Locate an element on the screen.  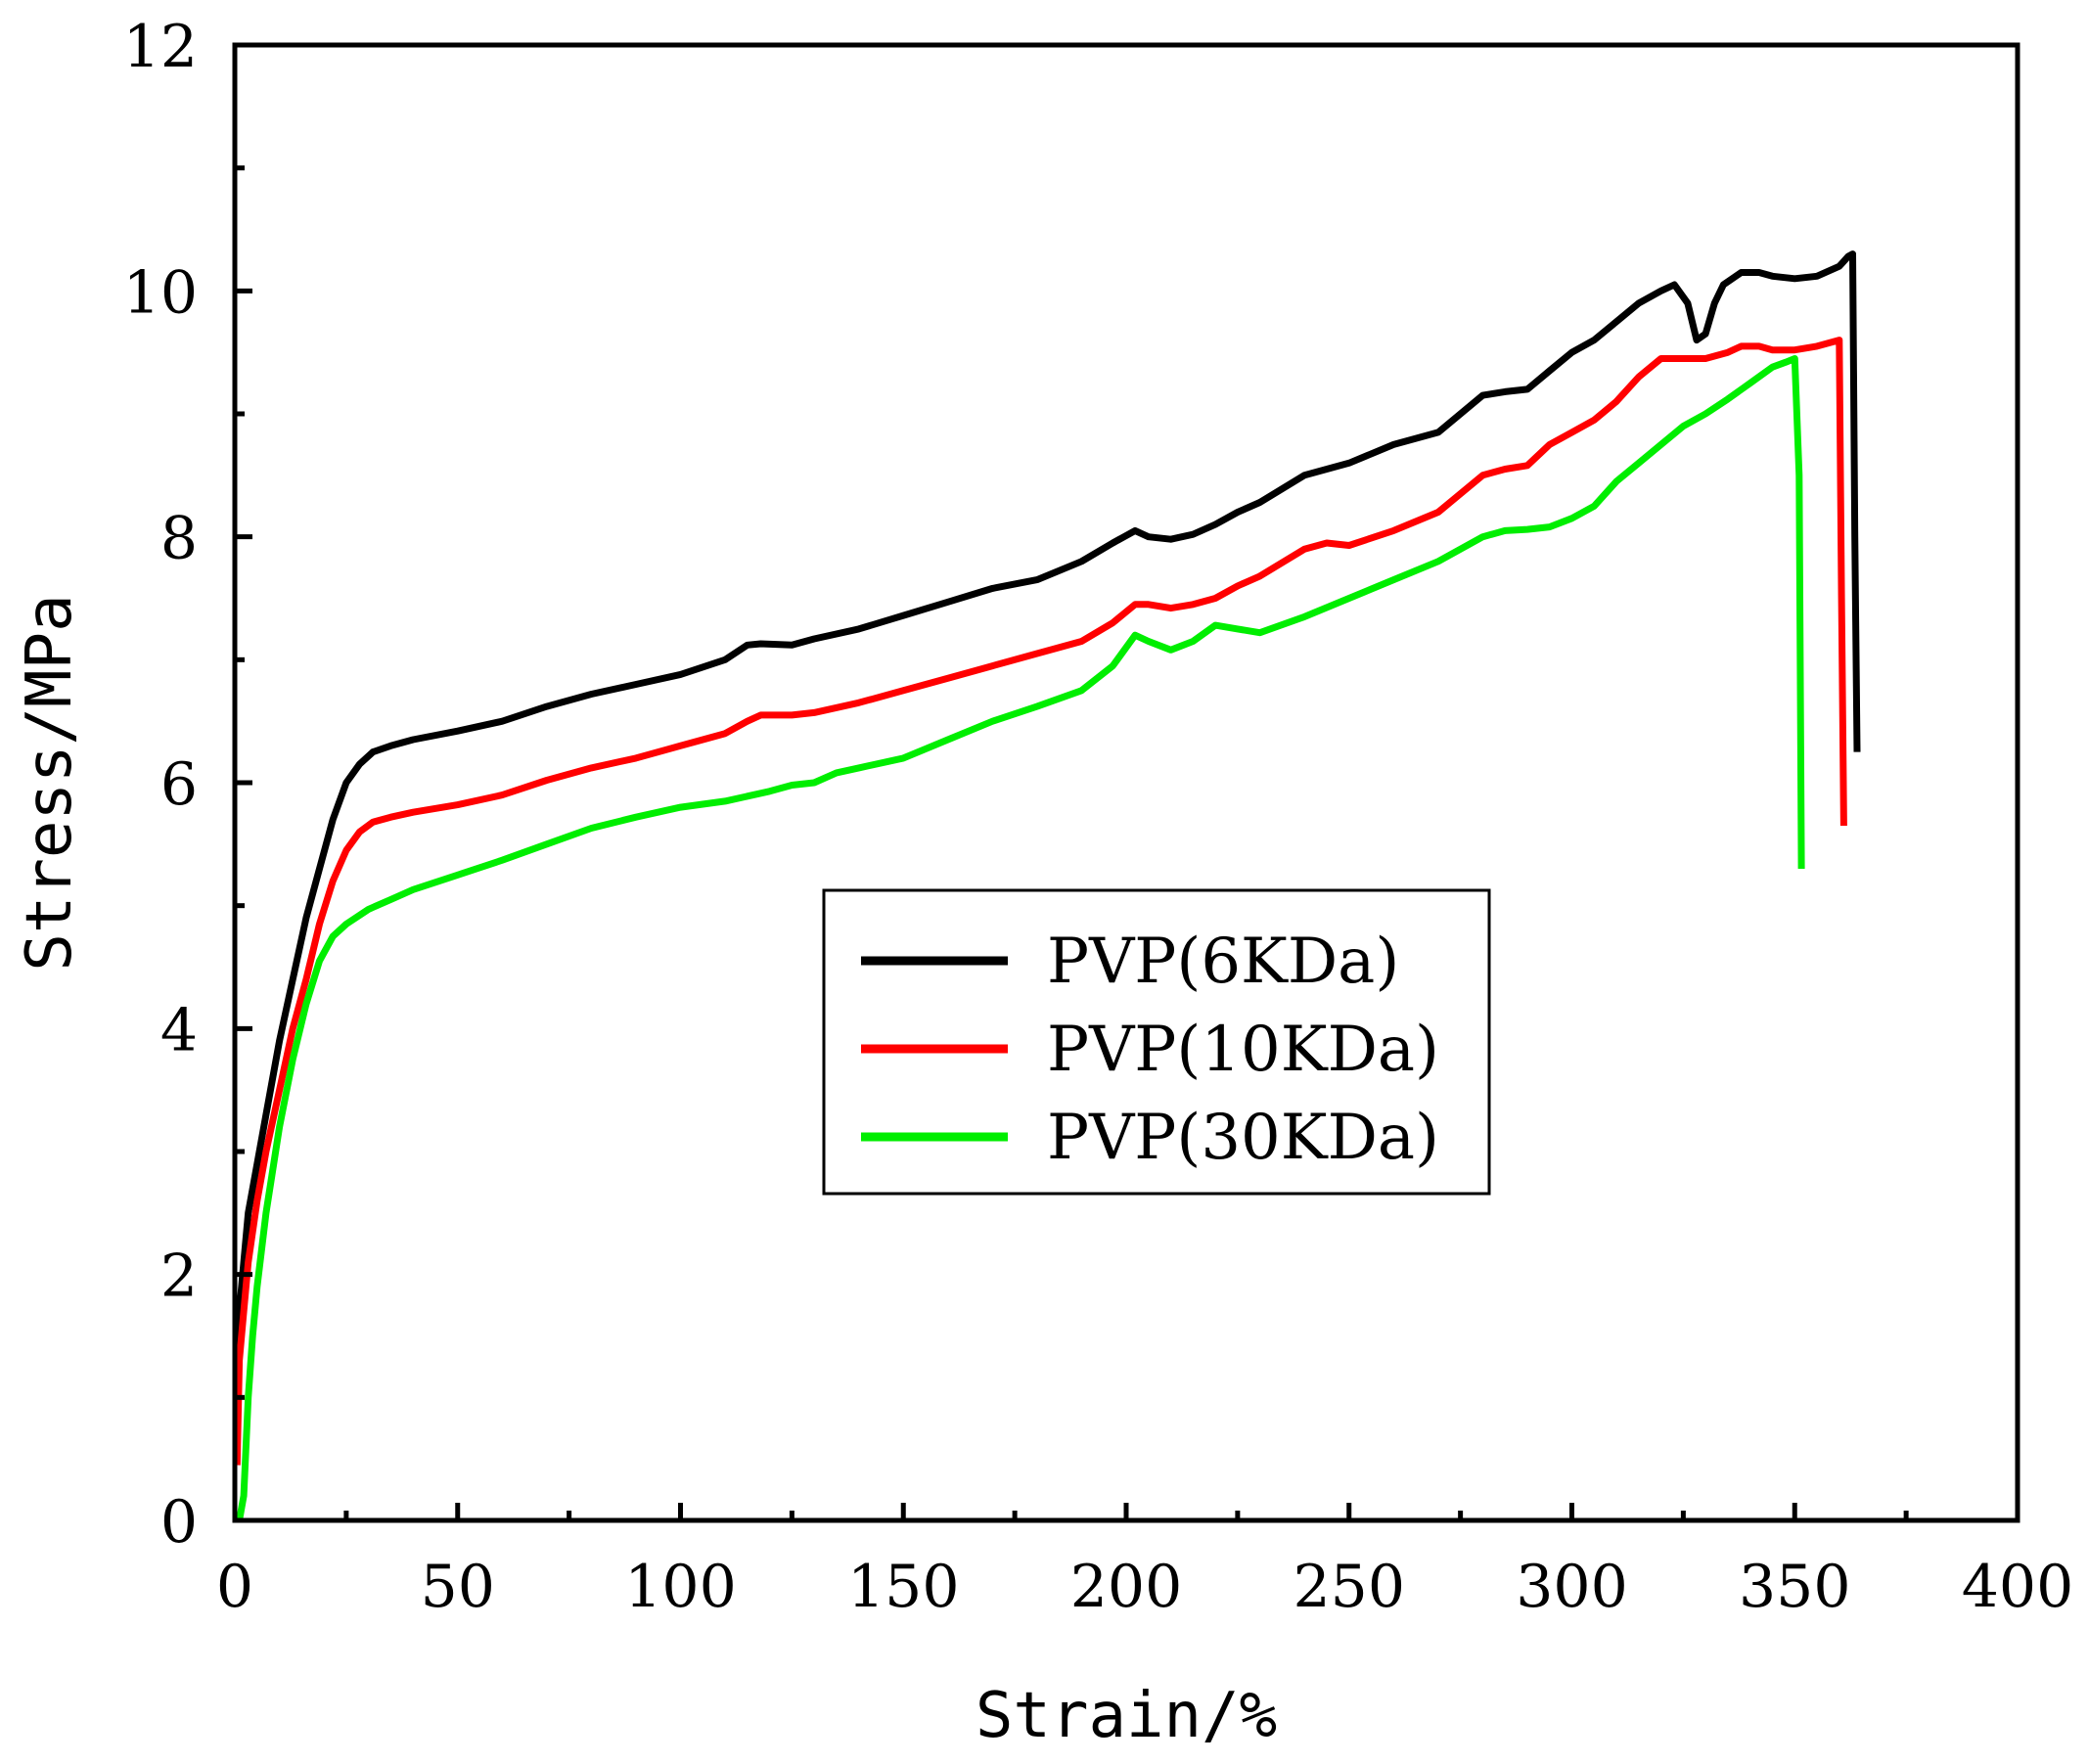
x-tick-label-3: 150 is located at coordinates (903, 1587).